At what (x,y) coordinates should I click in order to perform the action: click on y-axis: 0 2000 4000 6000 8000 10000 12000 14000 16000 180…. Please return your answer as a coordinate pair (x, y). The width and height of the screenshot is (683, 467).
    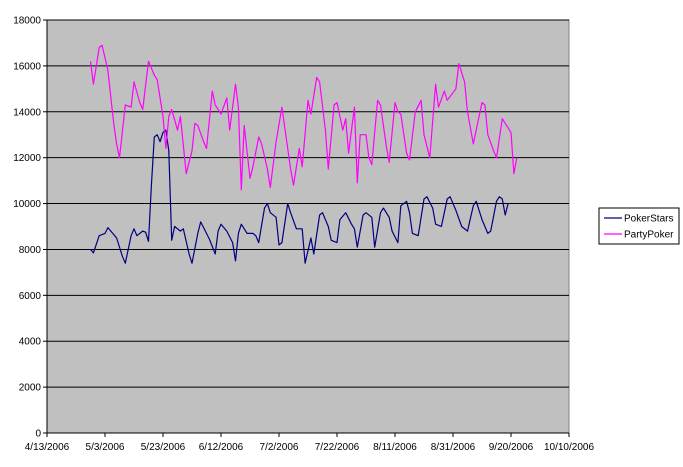
    Looking at the image, I should click on (30, 228).